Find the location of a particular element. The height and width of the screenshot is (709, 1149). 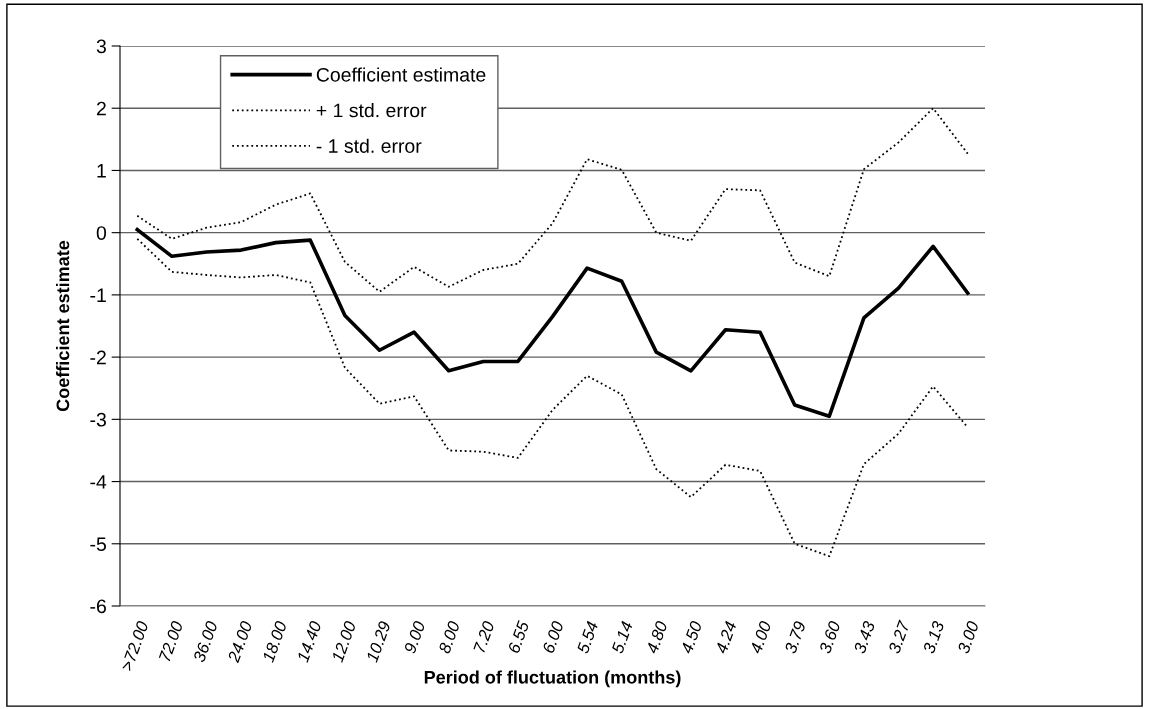

y-tick-label: -6 is located at coordinates (98, 606).